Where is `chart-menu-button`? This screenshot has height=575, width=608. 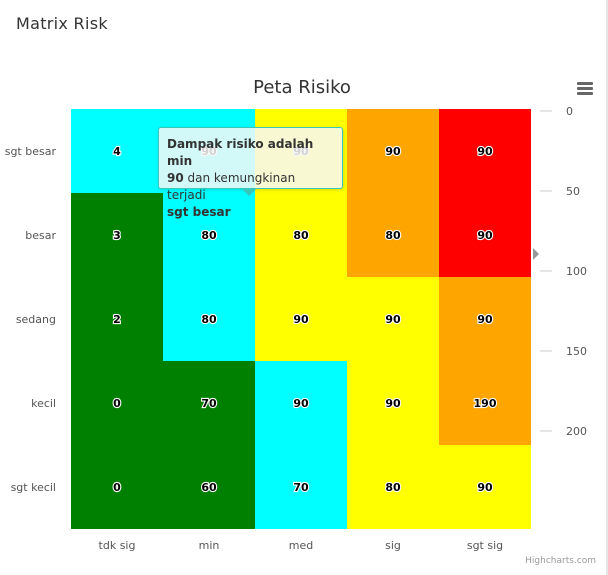 chart-menu-button is located at coordinates (585, 90).